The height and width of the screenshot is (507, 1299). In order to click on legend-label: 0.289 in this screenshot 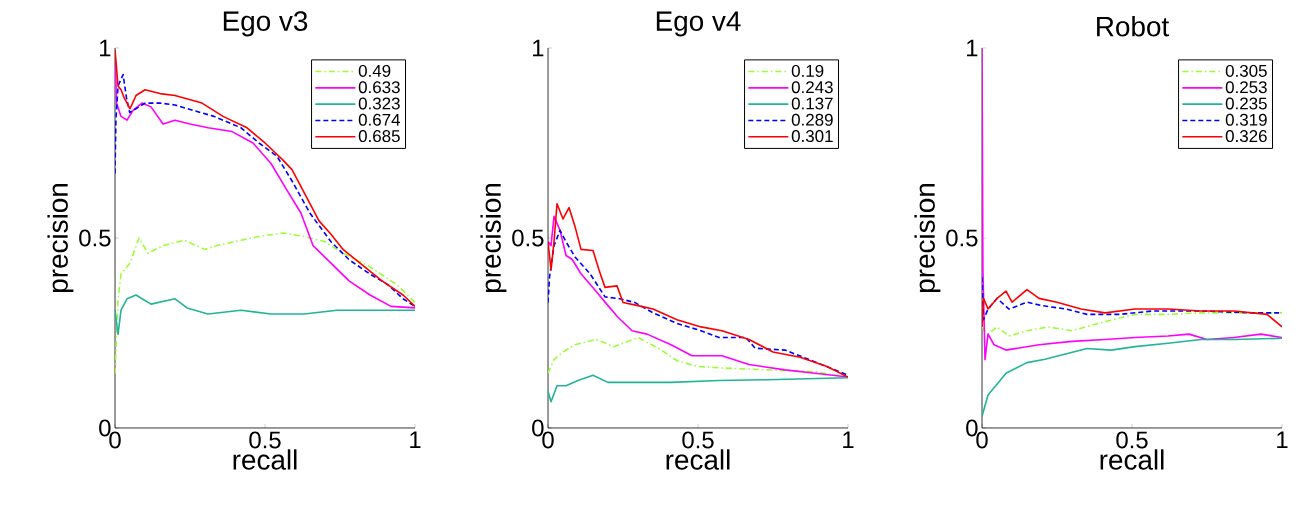, I will do `click(812, 119)`.